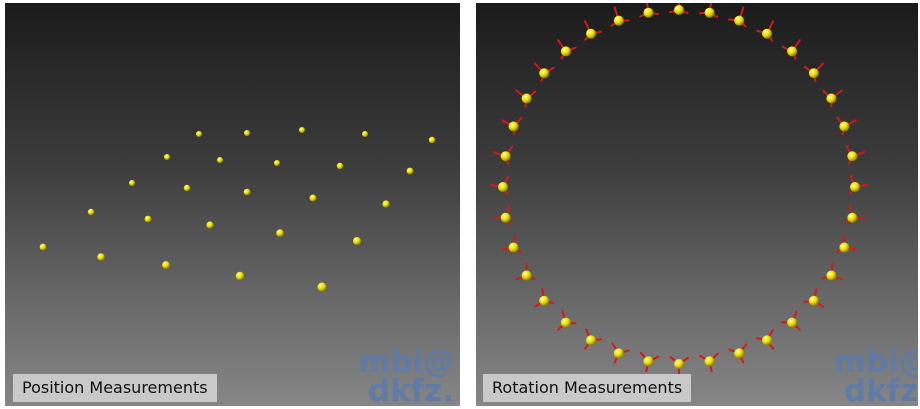 The height and width of the screenshot is (409, 920). Describe the element at coordinates (115, 388) in the screenshot. I see `position-caption: Position Measurements` at that location.